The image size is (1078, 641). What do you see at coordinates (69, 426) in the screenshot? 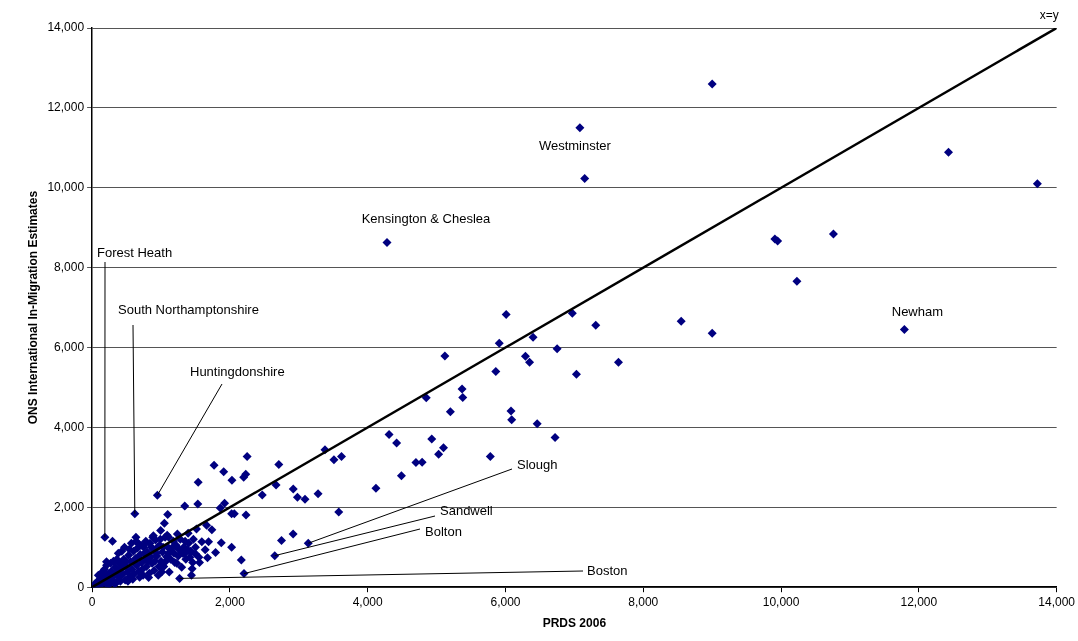
I see `y-tick-label: 4,000` at bounding box center [69, 426].